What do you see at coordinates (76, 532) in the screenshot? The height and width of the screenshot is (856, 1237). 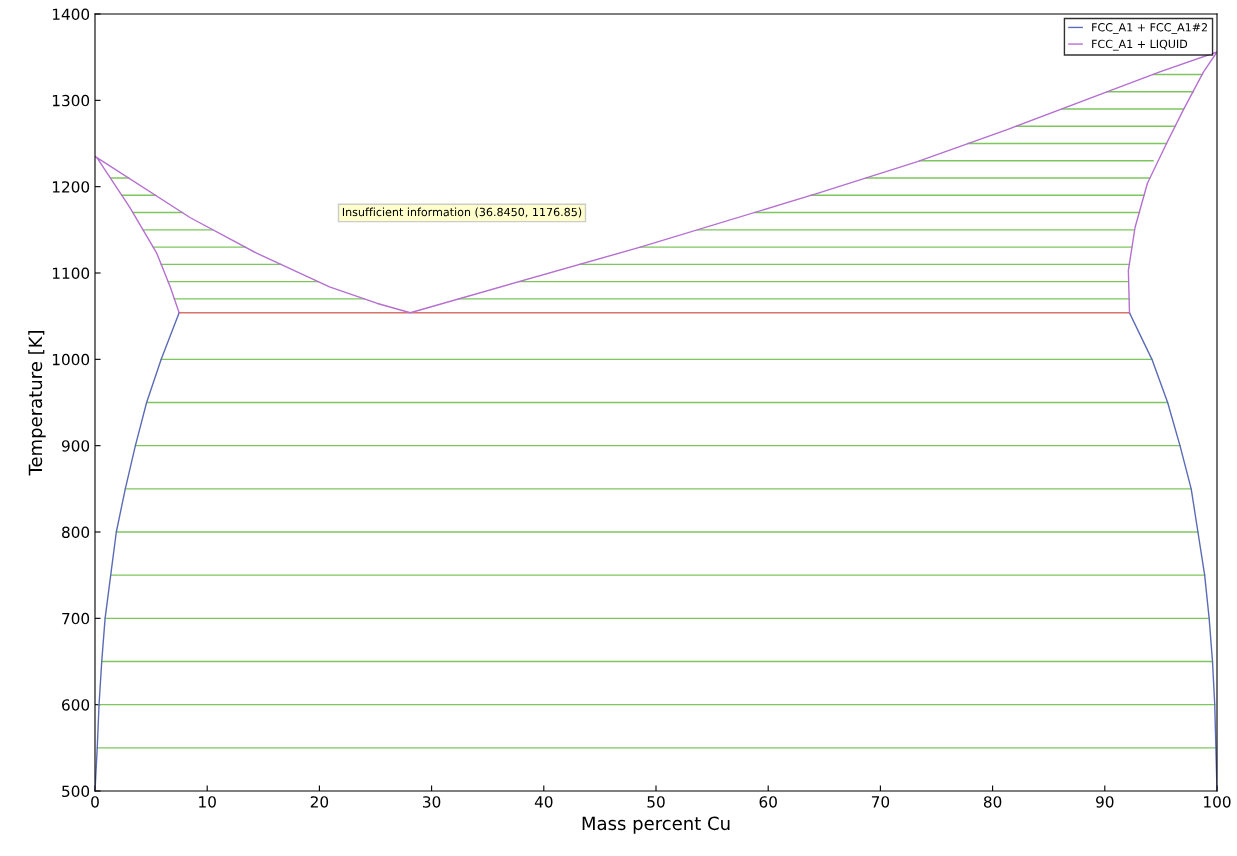 I see `y-tick-label: 800` at bounding box center [76, 532].